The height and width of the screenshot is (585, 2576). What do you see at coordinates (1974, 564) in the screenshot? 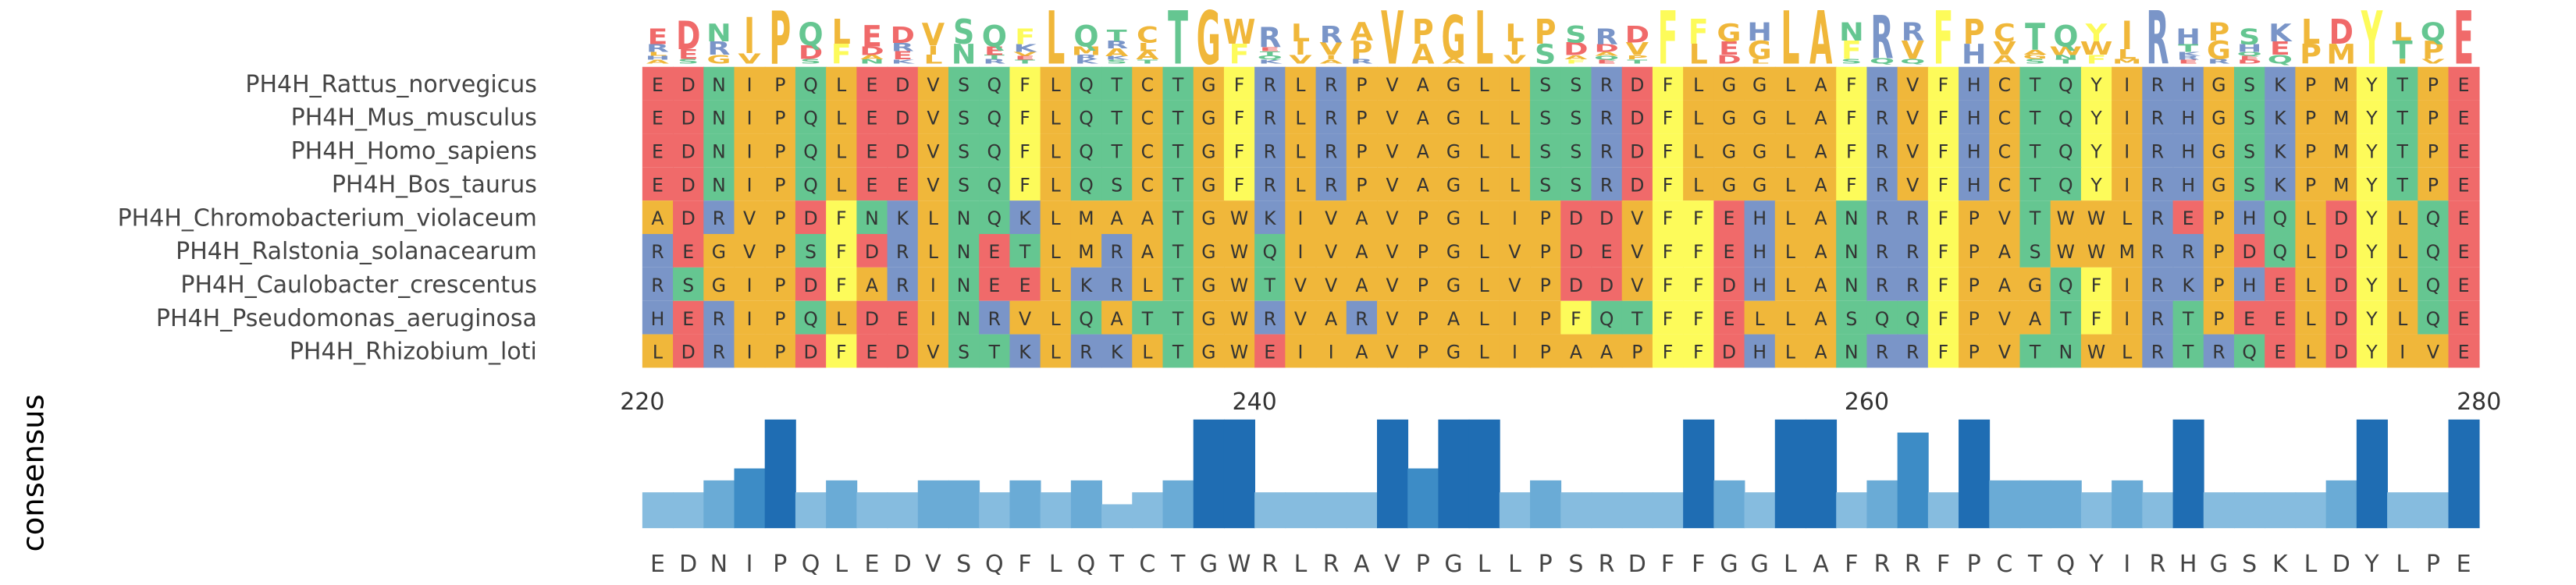
I see `consensus-letter: P` at bounding box center [1974, 564].